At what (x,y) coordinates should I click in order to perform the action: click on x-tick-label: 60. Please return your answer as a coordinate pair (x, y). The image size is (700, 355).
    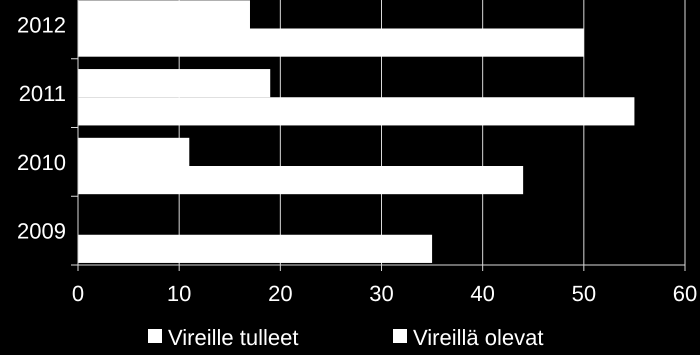
    Looking at the image, I should click on (685, 293).